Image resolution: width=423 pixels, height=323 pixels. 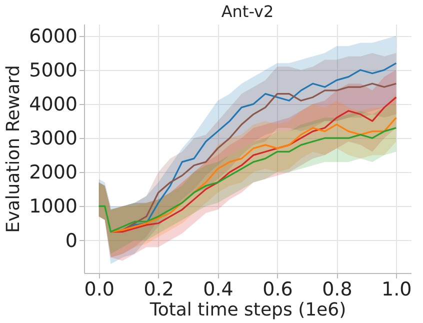 I want to click on x-tick-label: 0.6, so click(x=277, y=289).